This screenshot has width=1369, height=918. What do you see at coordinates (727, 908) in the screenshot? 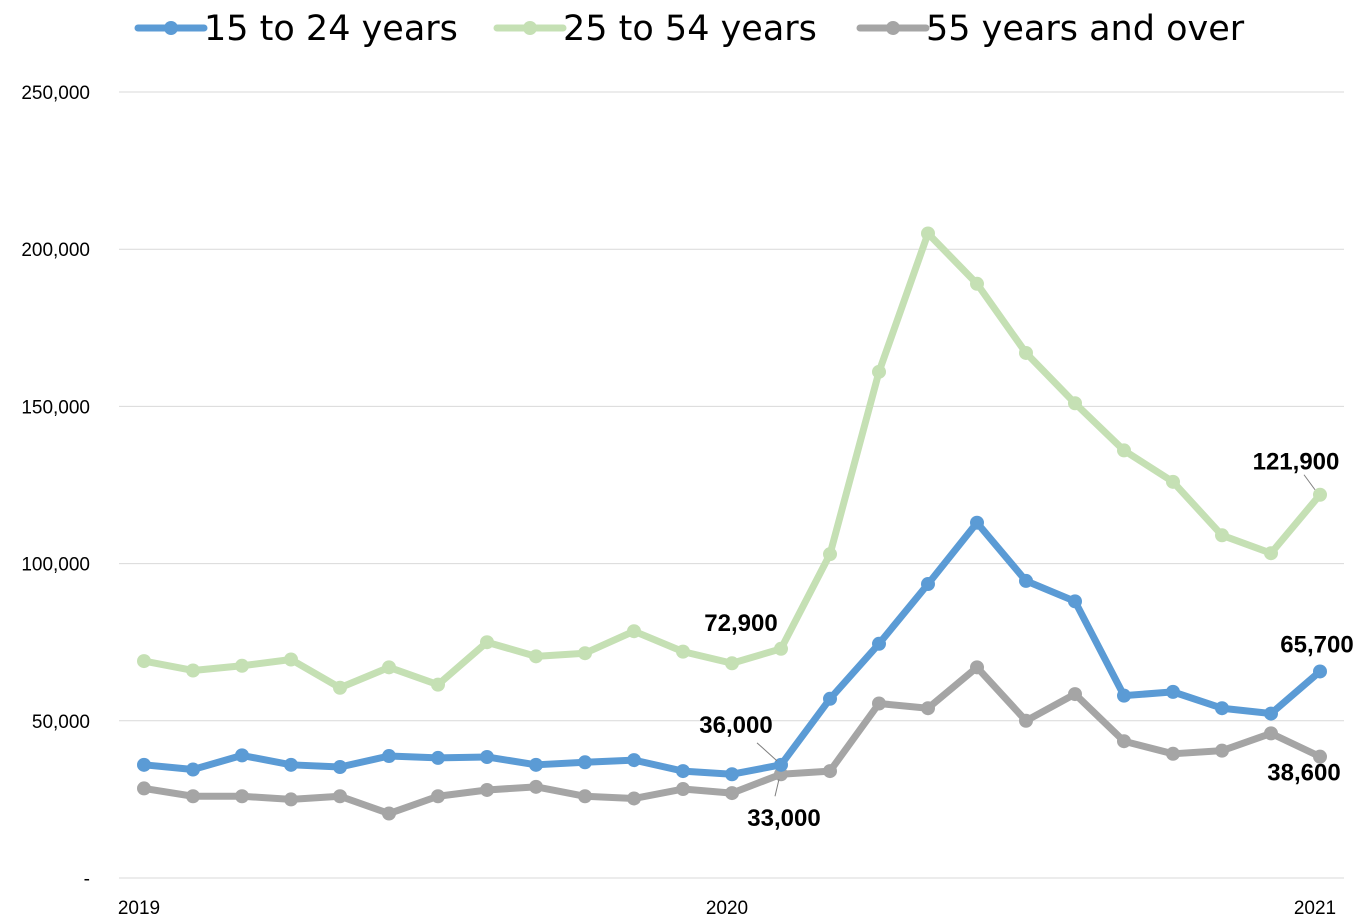
I see `x-tick-label: 2020` at bounding box center [727, 908].